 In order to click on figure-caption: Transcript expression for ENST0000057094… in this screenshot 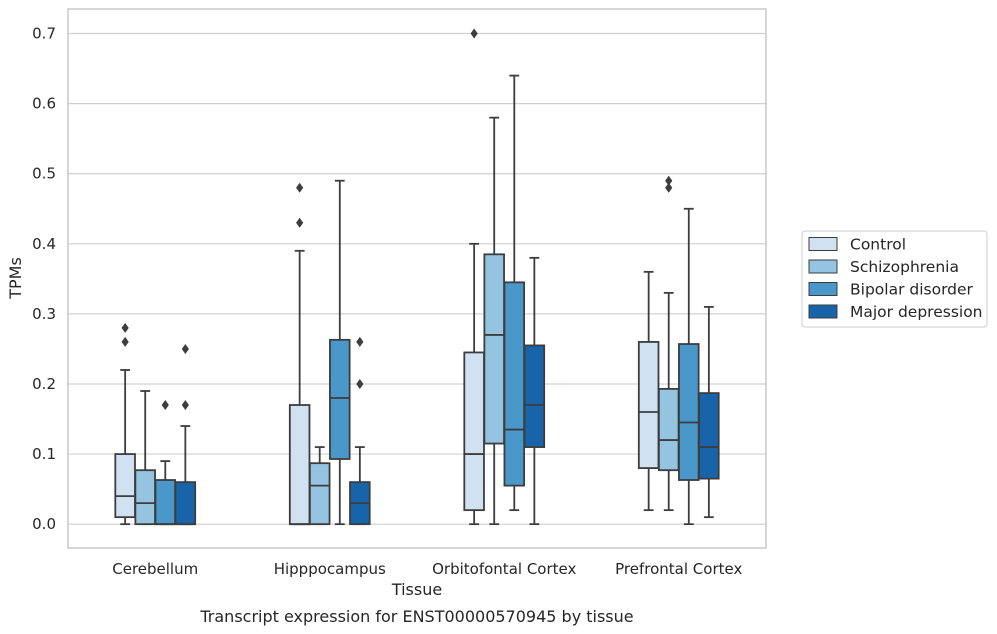, I will do `click(416, 616)`.